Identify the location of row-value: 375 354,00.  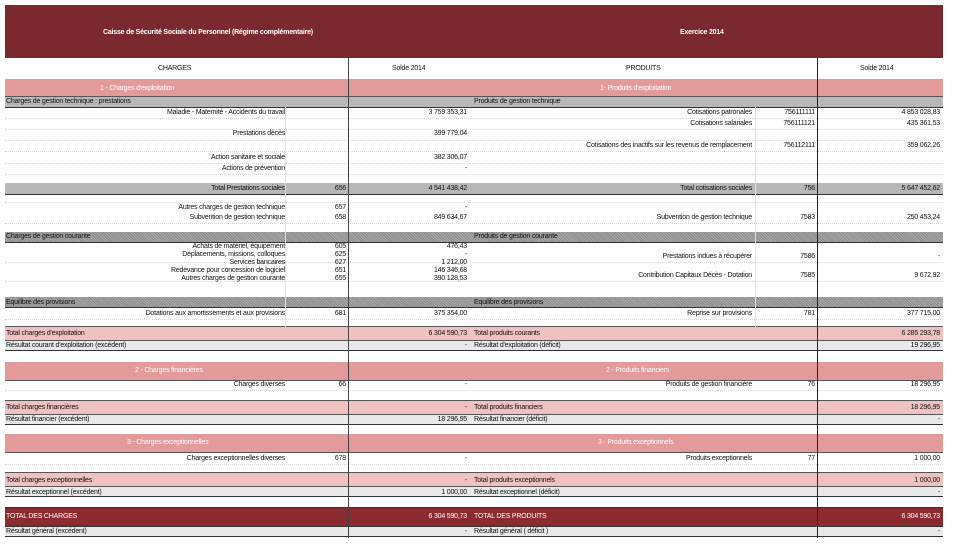
(450, 313).